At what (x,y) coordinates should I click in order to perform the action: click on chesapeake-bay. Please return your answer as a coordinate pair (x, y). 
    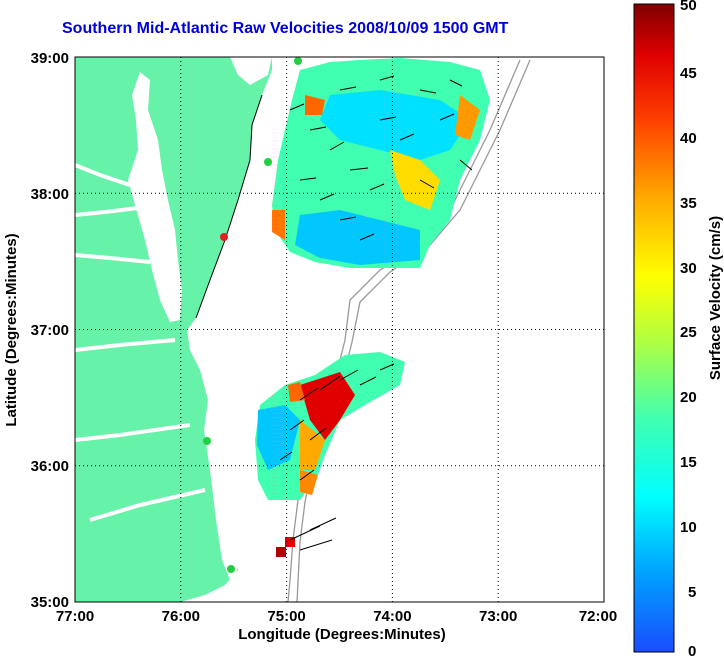
    Looking at the image, I should click on (155, 197).